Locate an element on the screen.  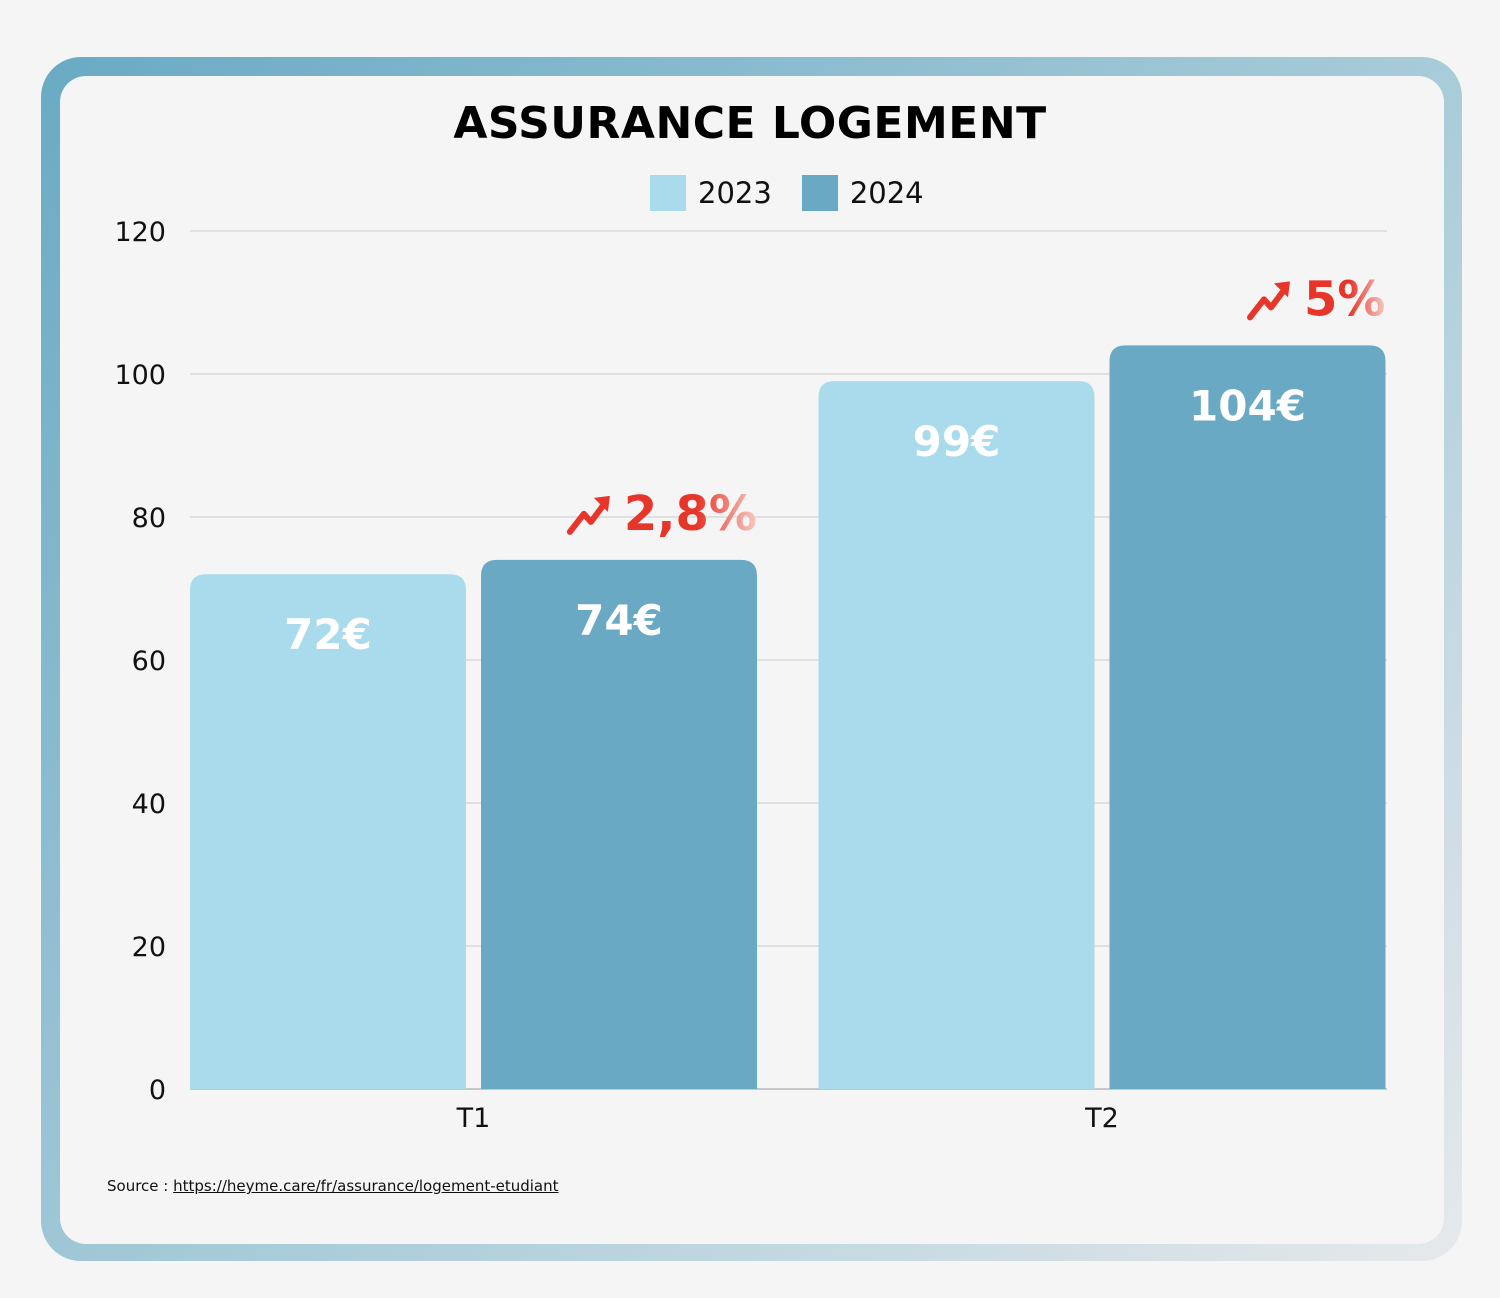
chart-legend: 2023 2024 is located at coordinates (802, 193).